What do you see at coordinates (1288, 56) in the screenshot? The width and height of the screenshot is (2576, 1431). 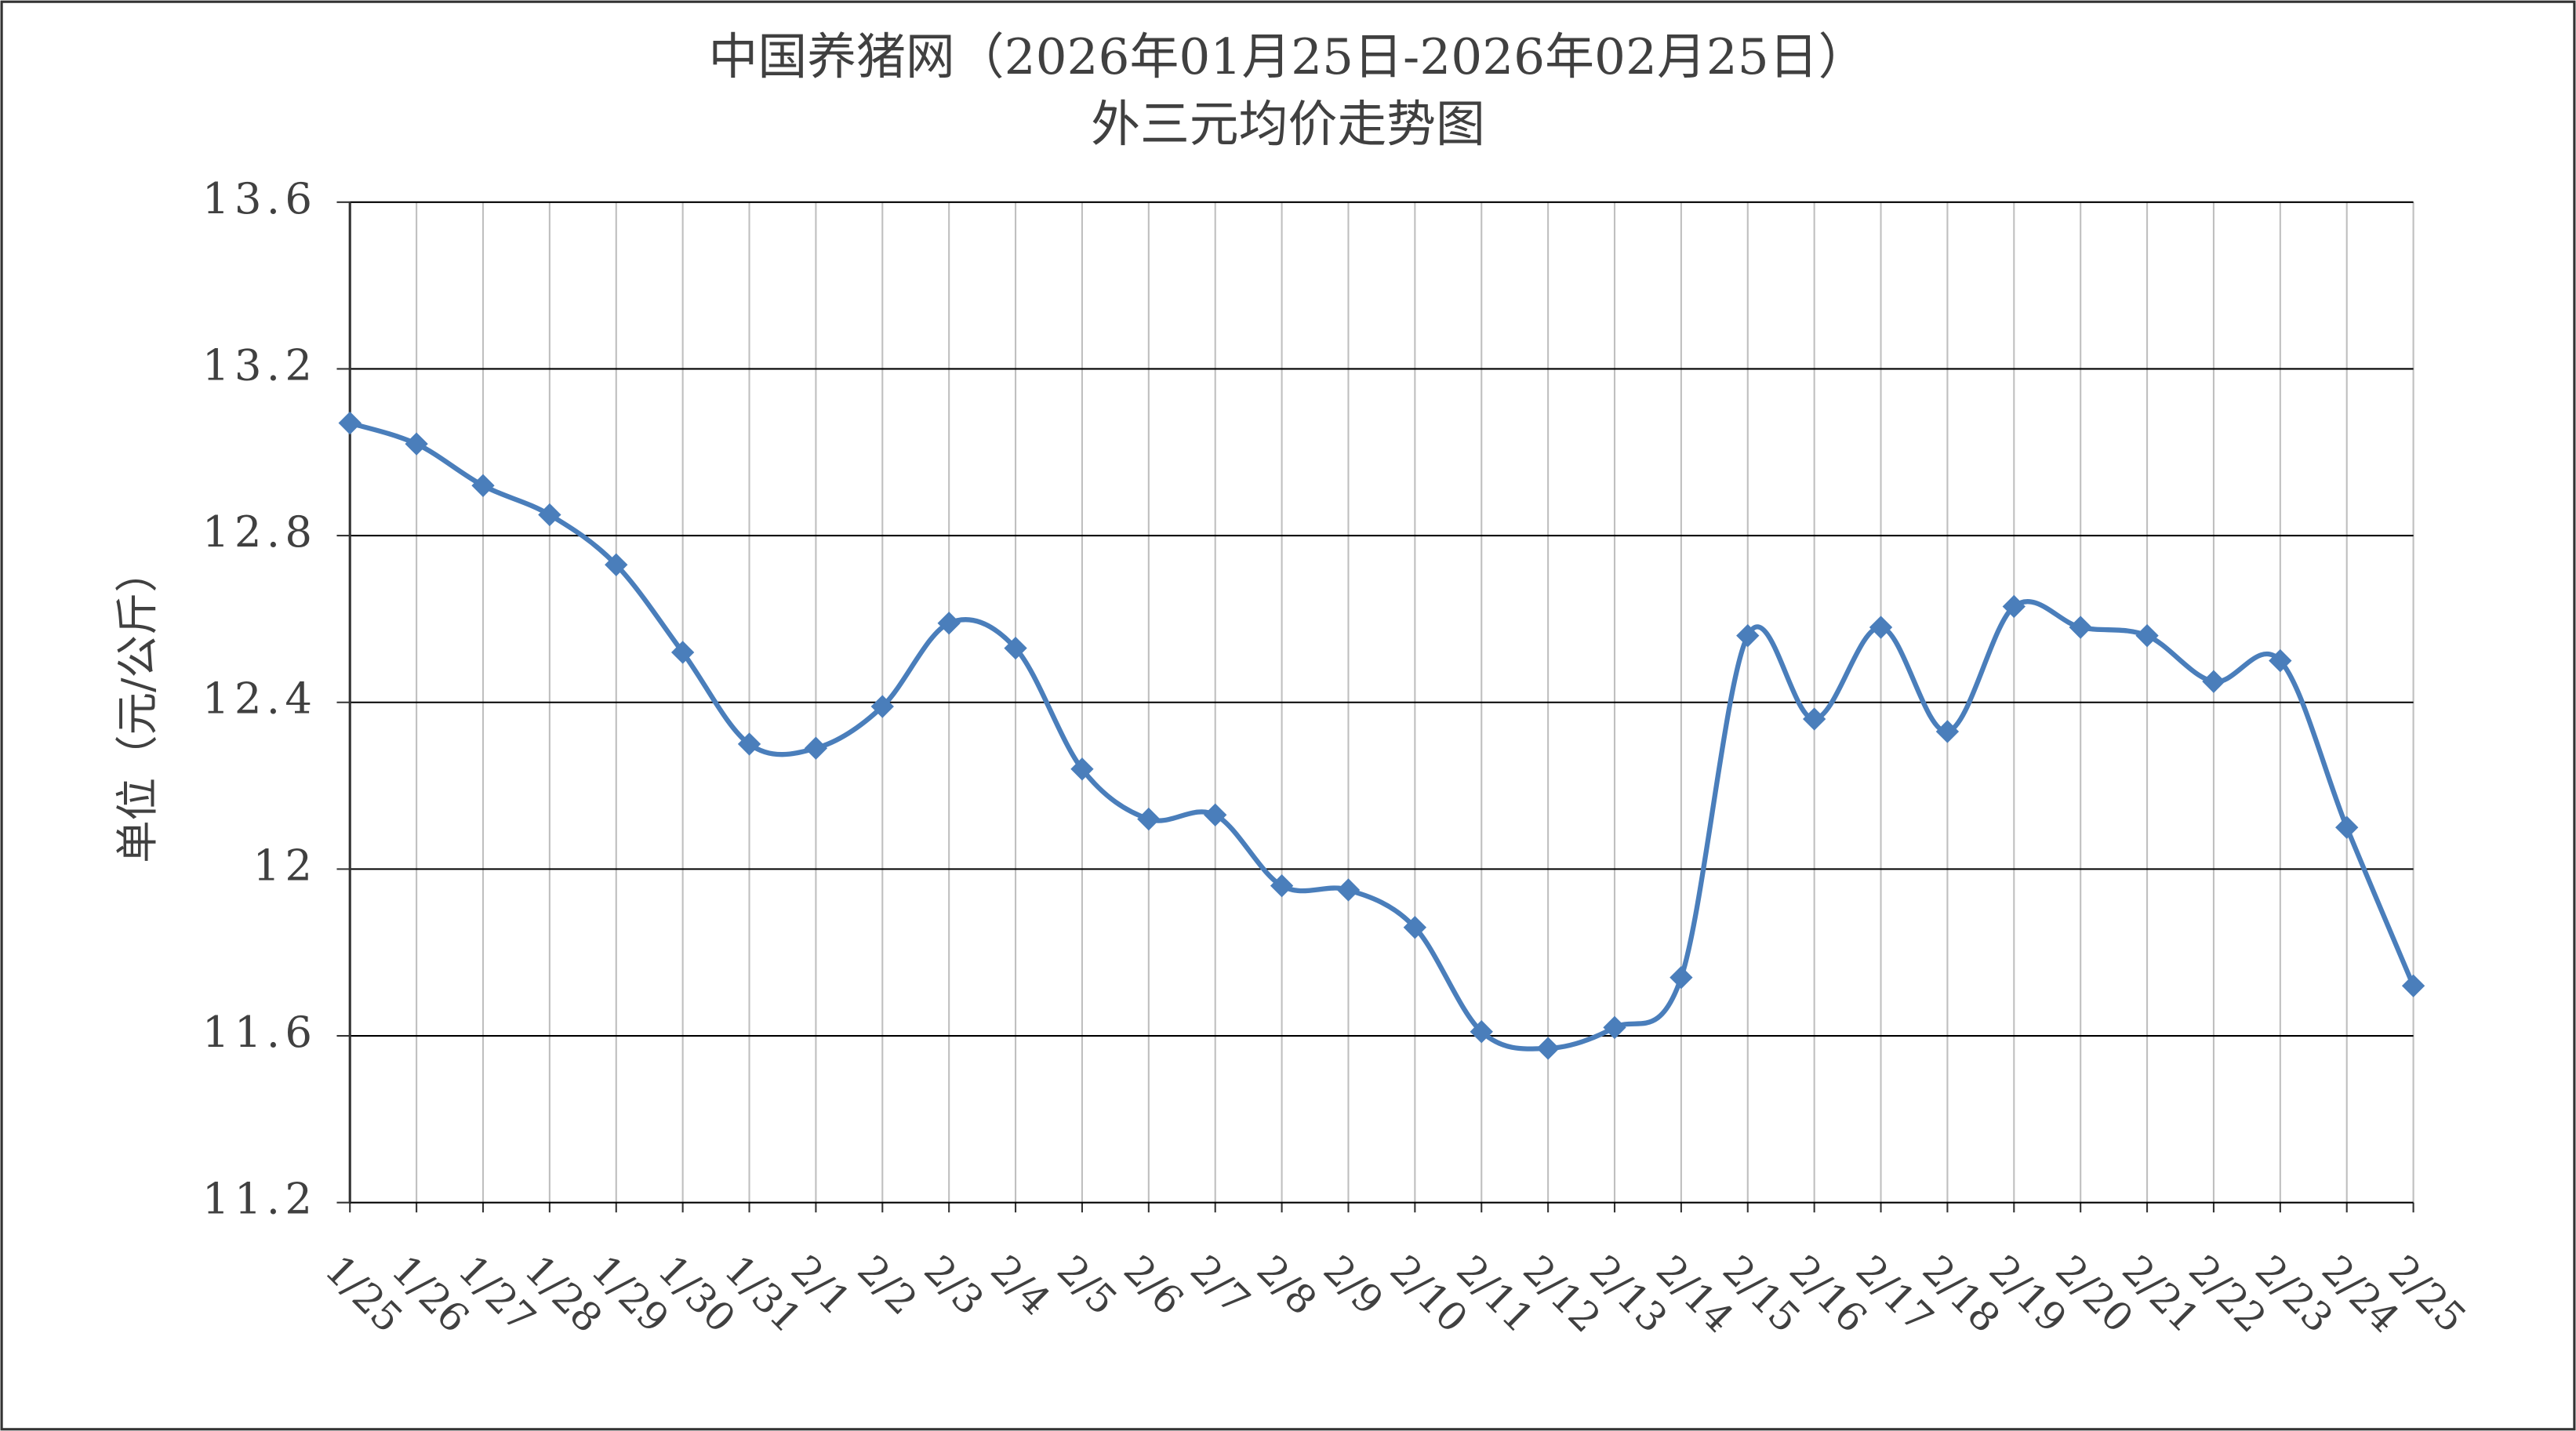 I see `chart-title: 中国养猪网（2026年01月25日-2026年02月25日）` at bounding box center [1288, 56].